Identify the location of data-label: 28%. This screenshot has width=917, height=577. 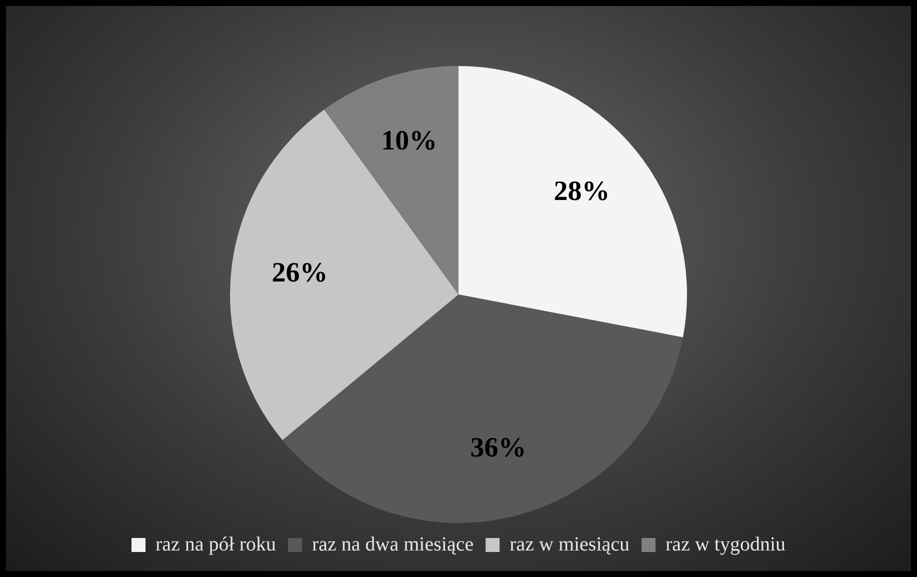
(582, 191).